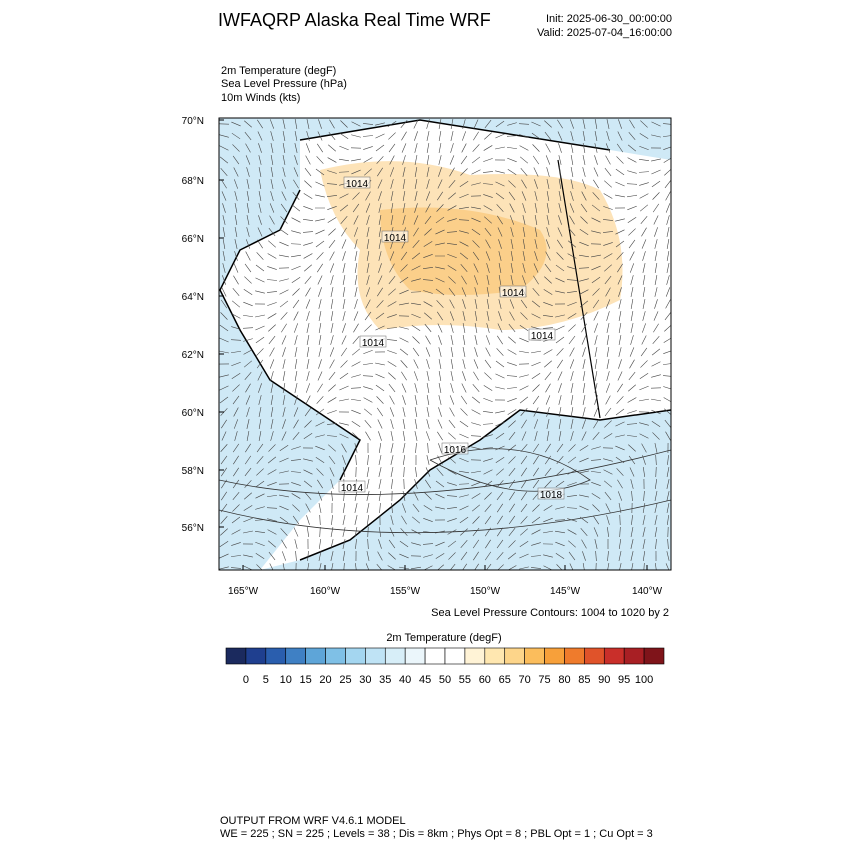 Image resolution: width=850 pixels, height=850 pixels. What do you see at coordinates (485, 680) in the screenshot?
I see `colorbar-label: 60` at bounding box center [485, 680].